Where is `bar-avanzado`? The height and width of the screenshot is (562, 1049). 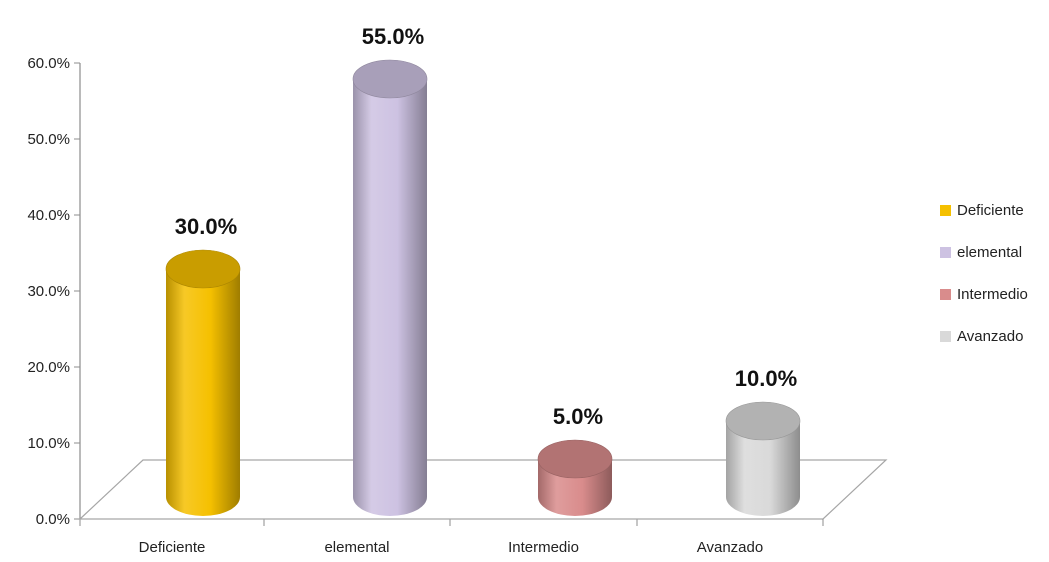
bar-avanzado is located at coordinates (763, 458).